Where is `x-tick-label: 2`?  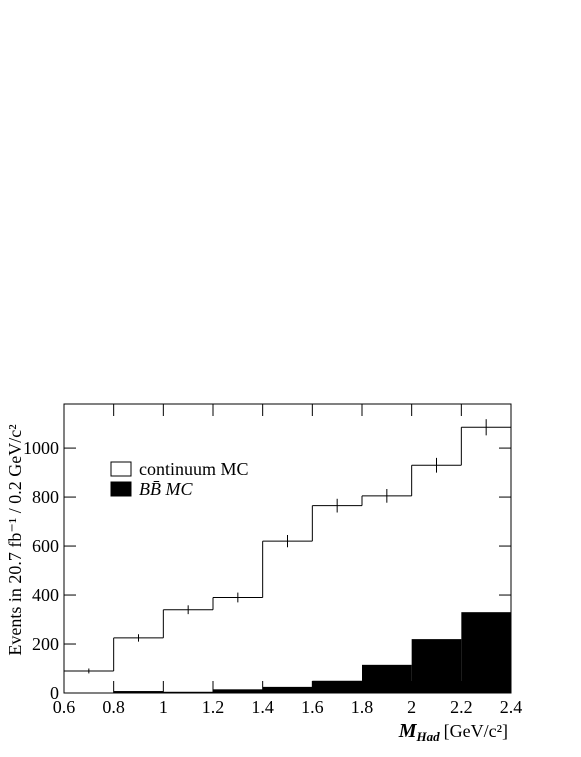 x-tick-label: 2 is located at coordinates (411, 707).